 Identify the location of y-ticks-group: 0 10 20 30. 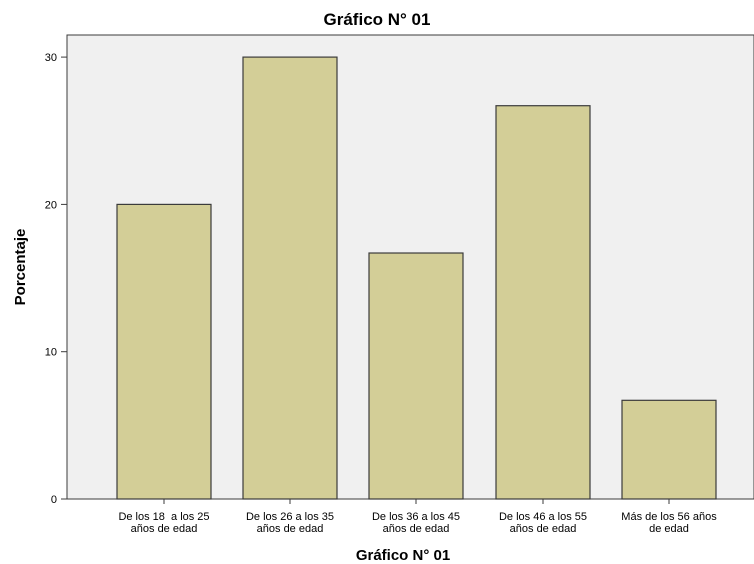
(56, 279).